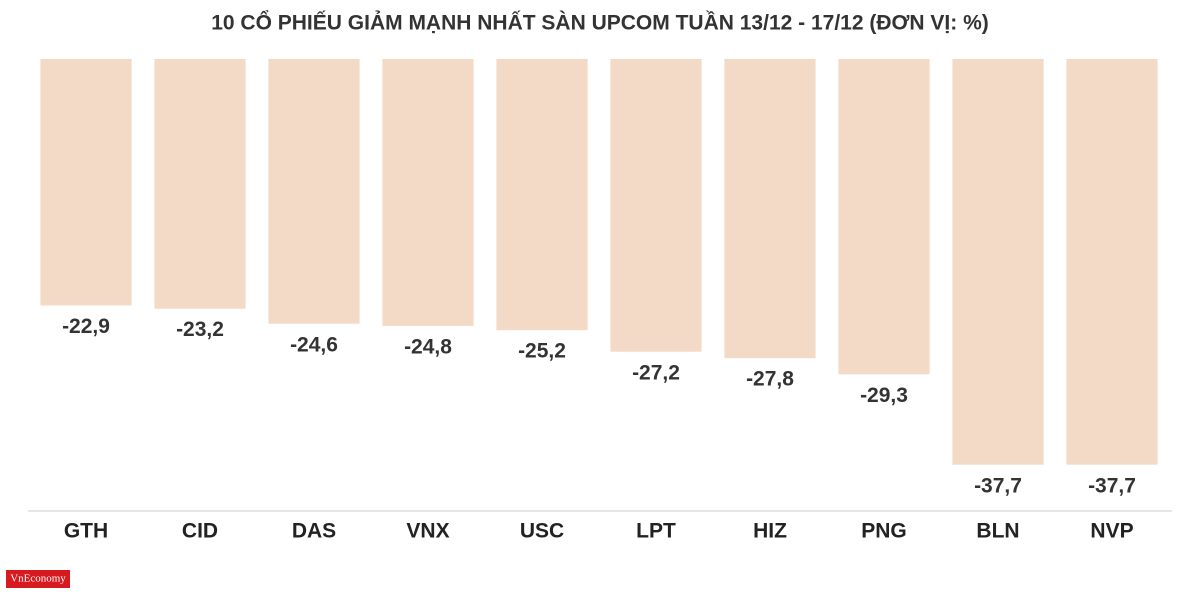  Describe the element at coordinates (656, 531) in the screenshot. I see `x-tick-label: LPT` at that location.